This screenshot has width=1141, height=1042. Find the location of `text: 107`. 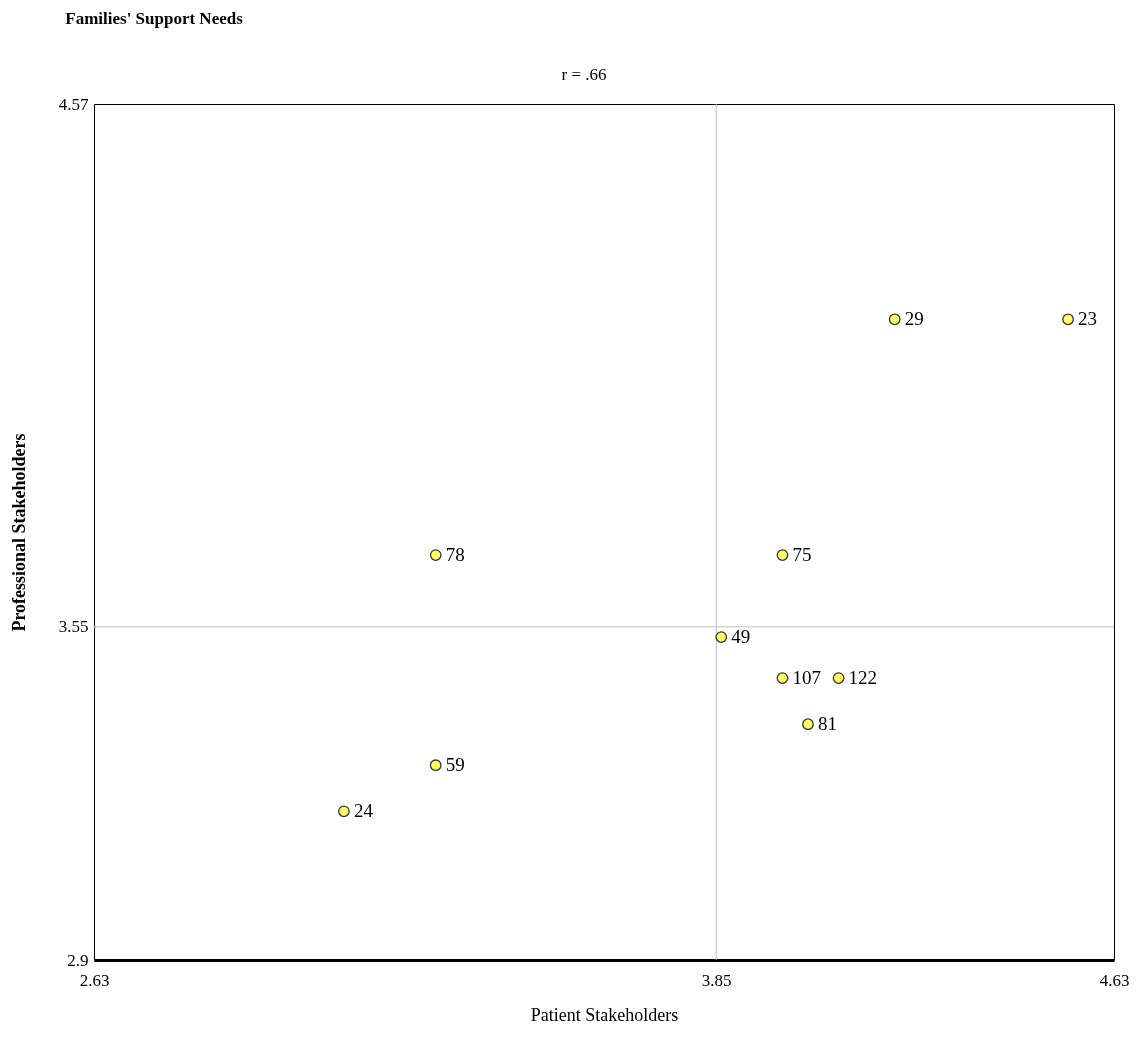

text: 107 is located at coordinates (806, 678).